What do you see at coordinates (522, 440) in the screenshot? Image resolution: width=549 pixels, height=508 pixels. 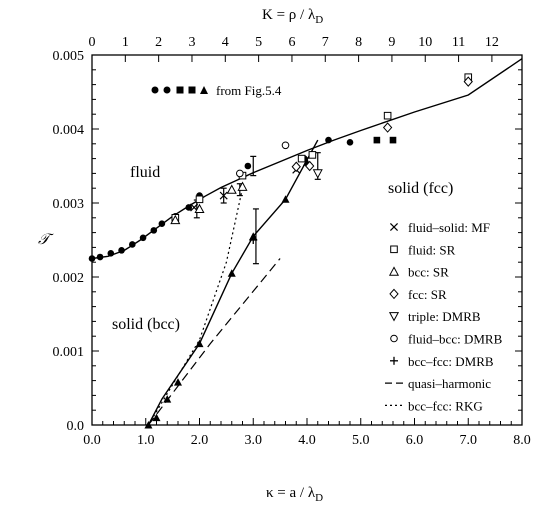 I see `x-tick-label: 8.0` at bounding box center [522, 440].